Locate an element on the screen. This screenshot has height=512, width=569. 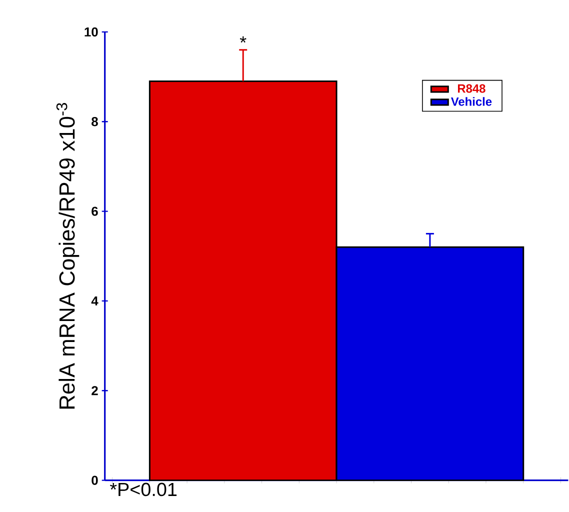
y-tick-label: 0 is located at coordinates (95, 480).